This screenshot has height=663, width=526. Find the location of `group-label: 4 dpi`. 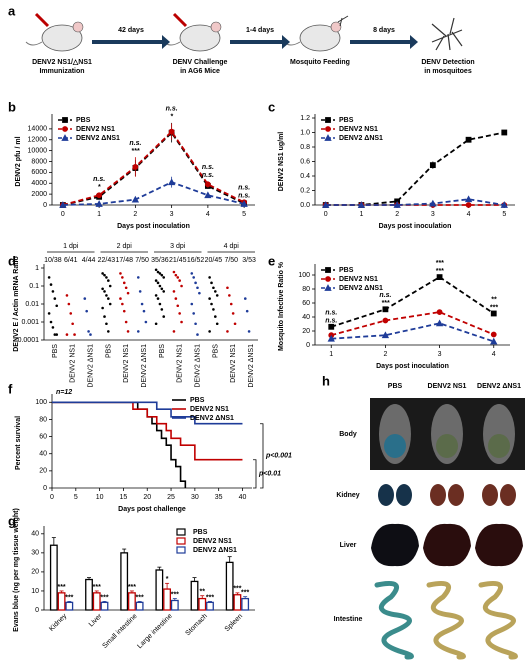

group-label: 4 dpi is located at coordinates (232, 246).